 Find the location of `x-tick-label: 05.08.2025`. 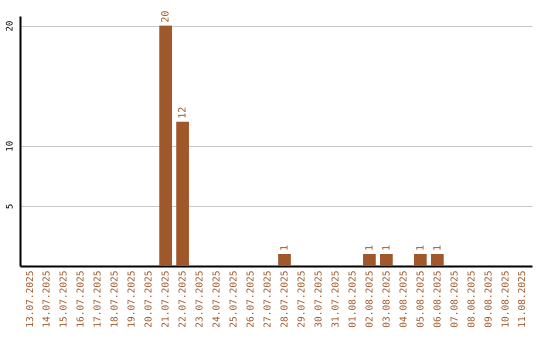

x-tick-label: 05.08.2025 is located at coordinates (420, 299).